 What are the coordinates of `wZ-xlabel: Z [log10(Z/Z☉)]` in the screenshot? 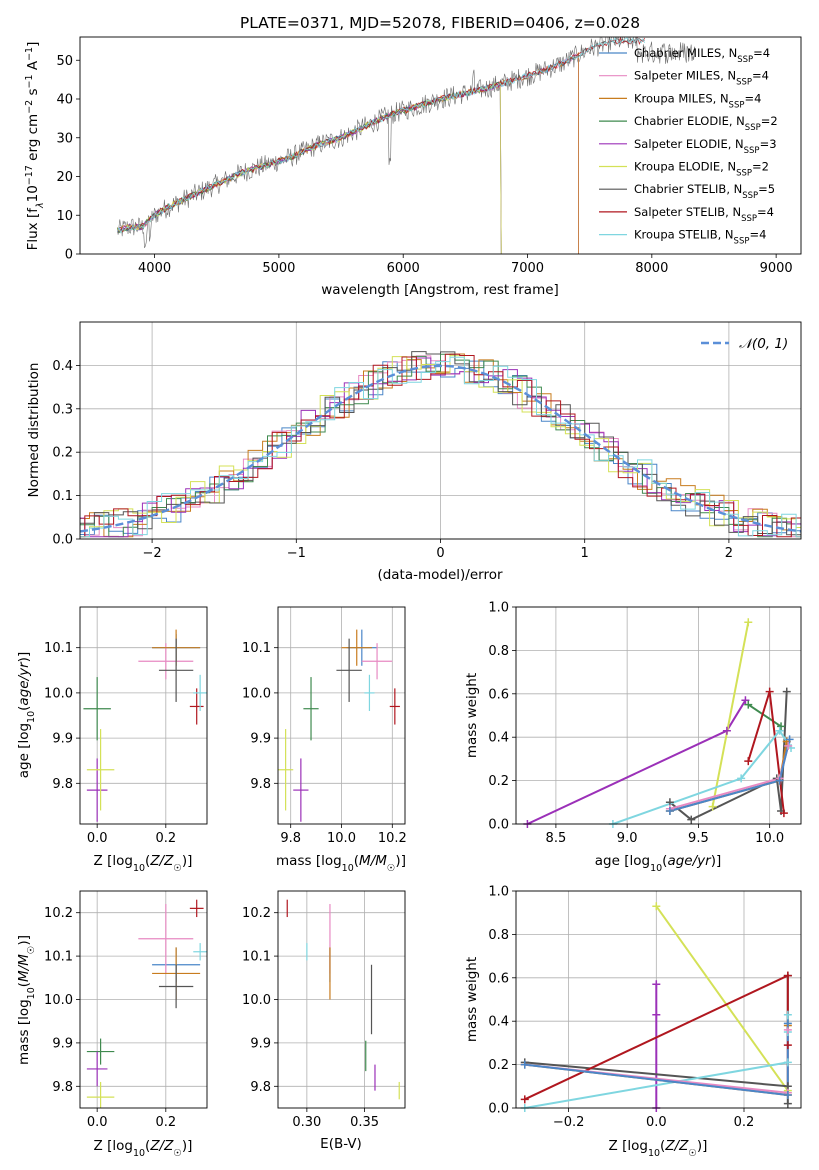 It's located at (658, 1148).